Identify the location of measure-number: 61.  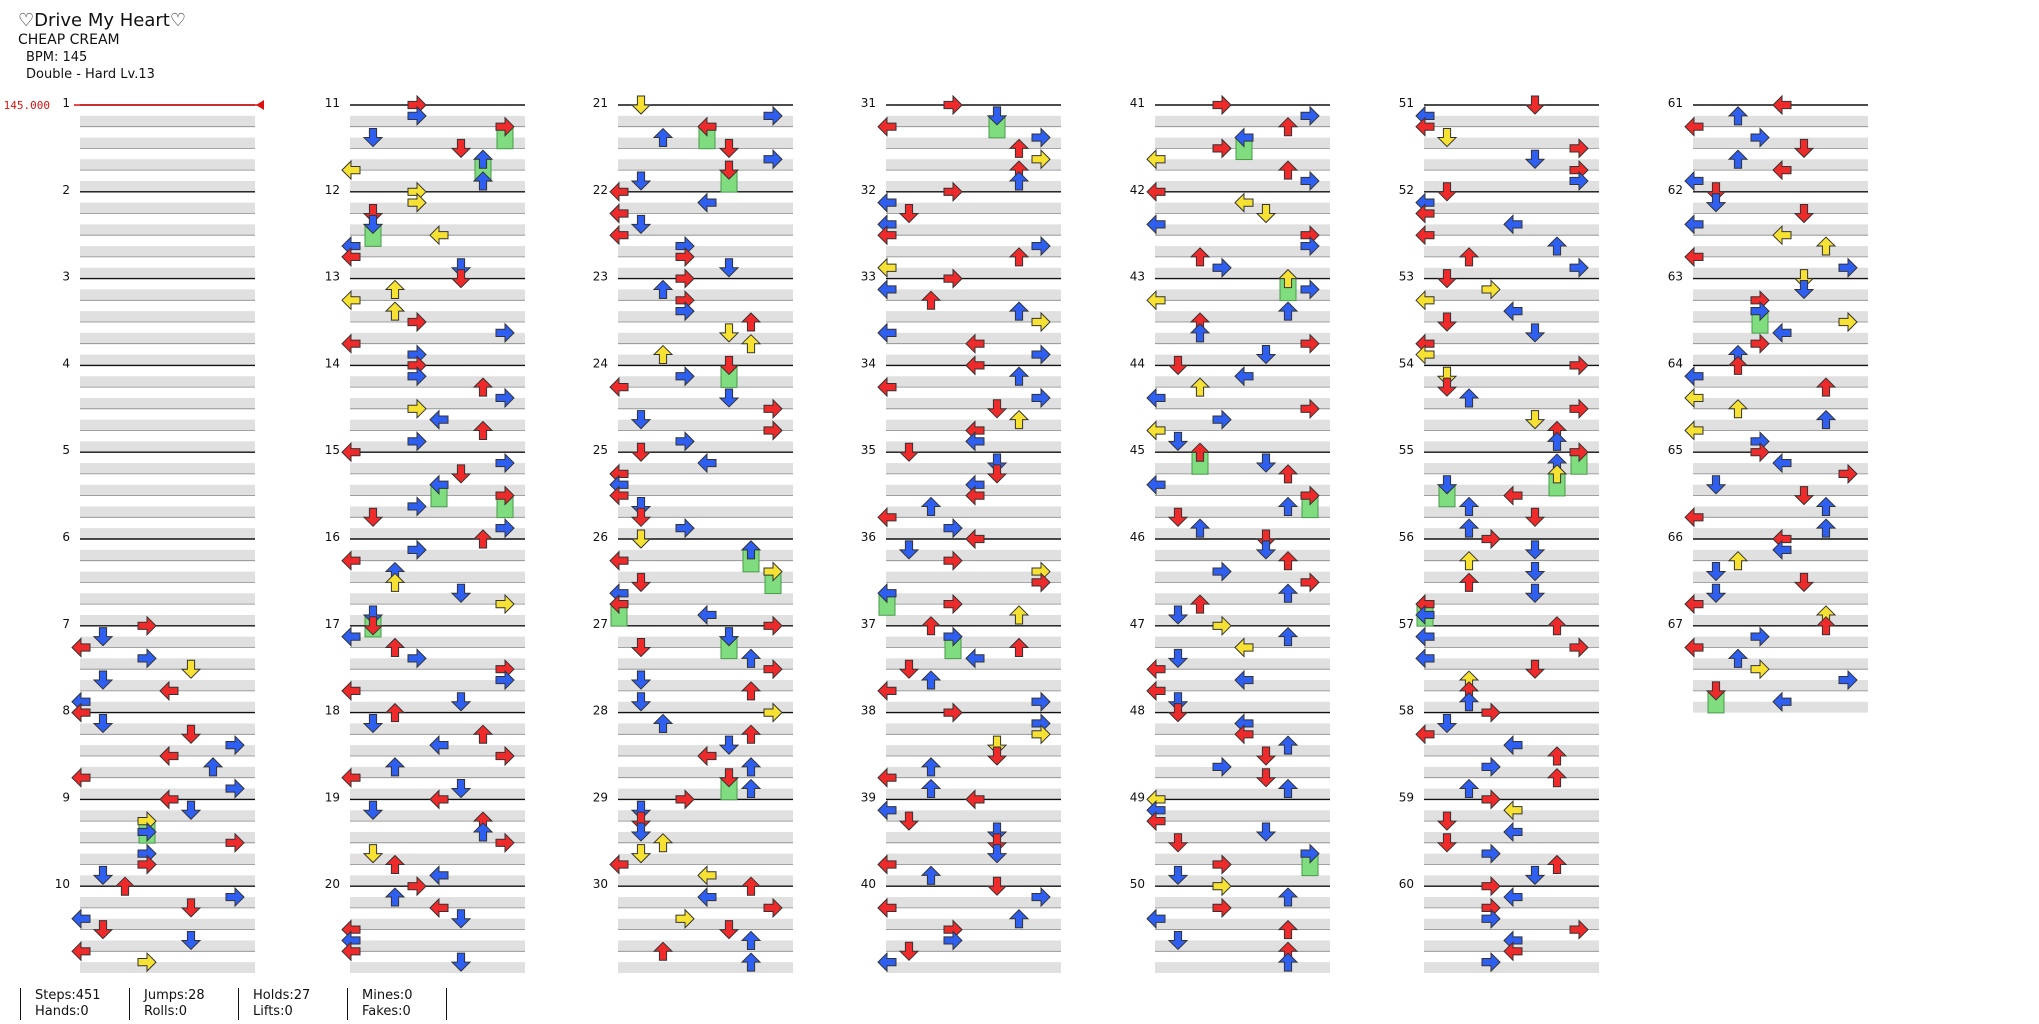
(1675, 103).